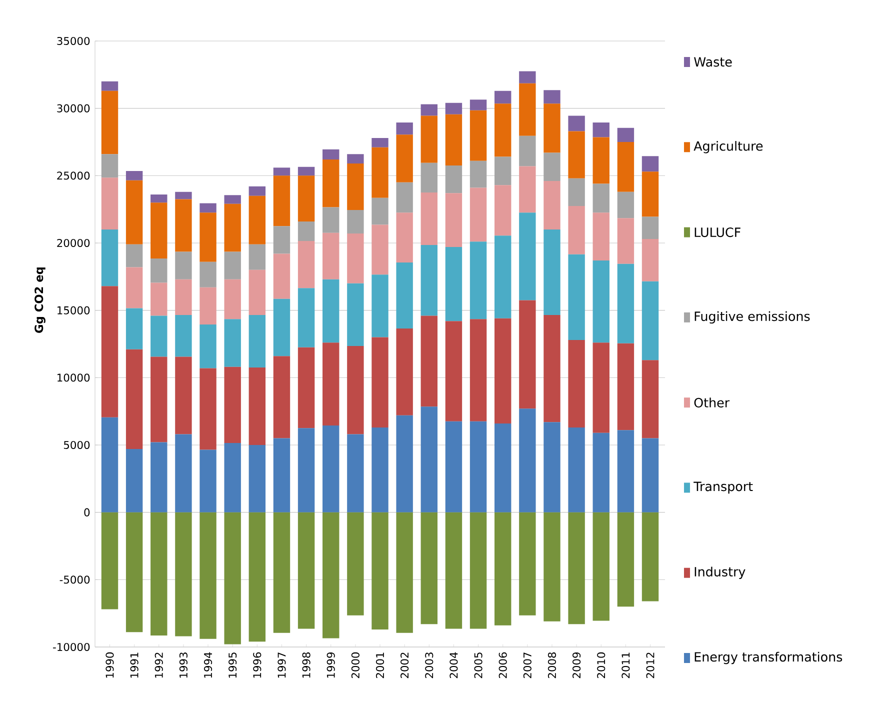 The width and height of the screenshot is (885, 720). Describe the element at coordinates (257, 665) in the screenshot. I see `x-tick-label: 1996` at that location.